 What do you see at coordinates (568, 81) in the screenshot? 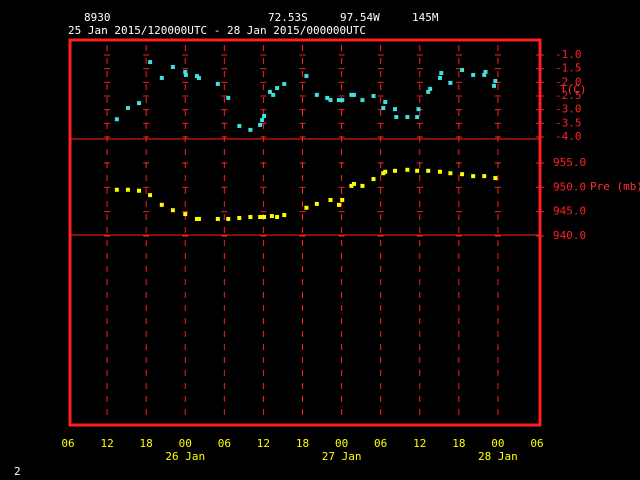
I see `y-tick-label: -2.0` at bounding box center [568, 81].